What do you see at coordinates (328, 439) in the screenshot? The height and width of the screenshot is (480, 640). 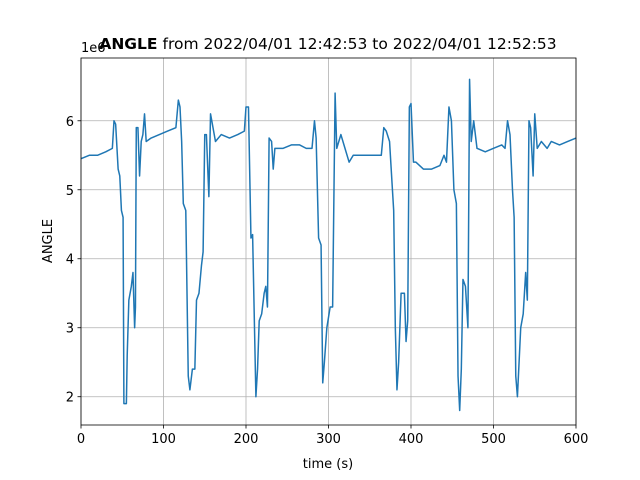 I see `x-tick-label: 300` at bounding box center [328, 439].